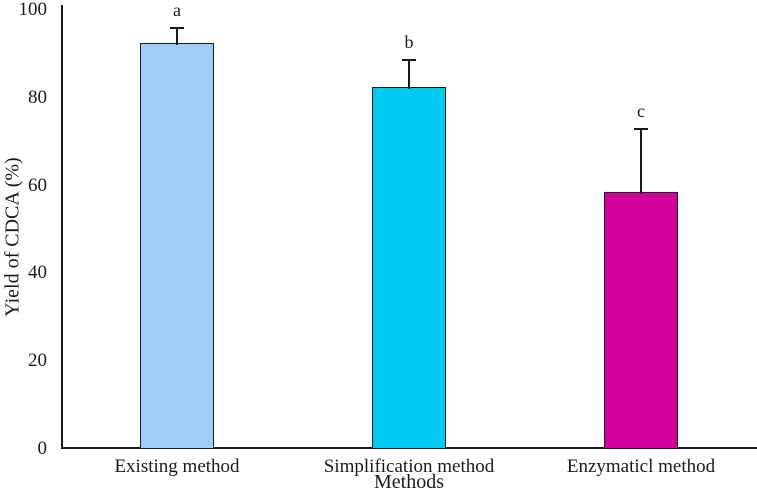 The width and height of the screenshot is (757, 494). Describe the element at coordinates (42, 448) in the screenshot. I see `y-tick-label: 0` at that location.